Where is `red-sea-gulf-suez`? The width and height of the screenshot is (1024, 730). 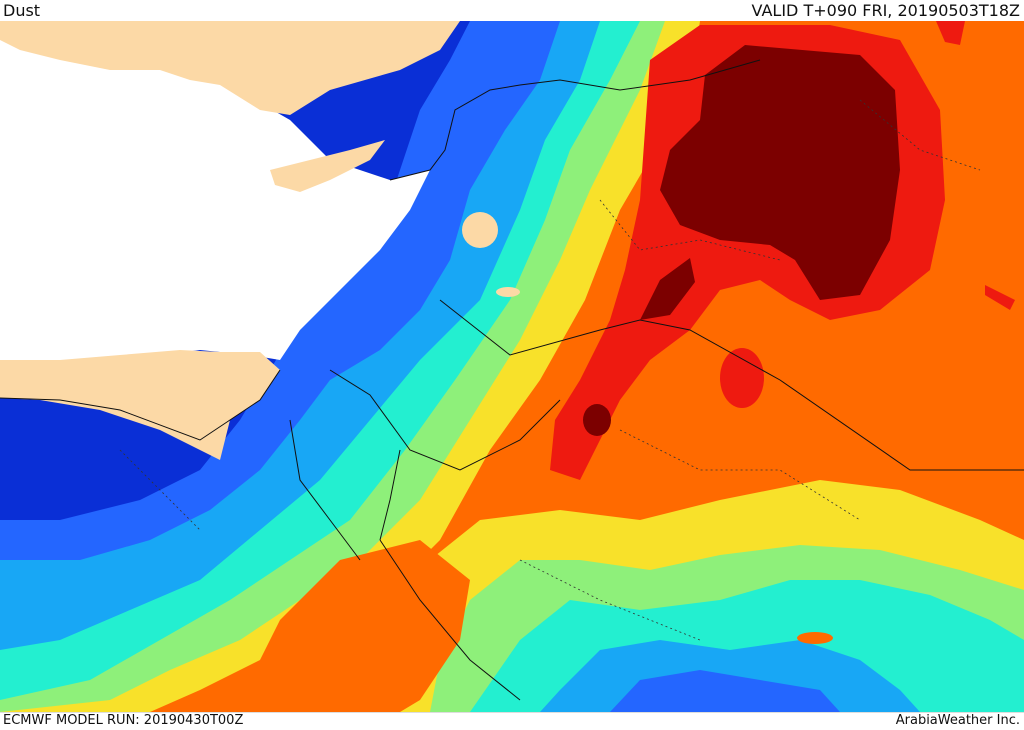 red-sea-gulf-suez is located at coordinates (325, 490).